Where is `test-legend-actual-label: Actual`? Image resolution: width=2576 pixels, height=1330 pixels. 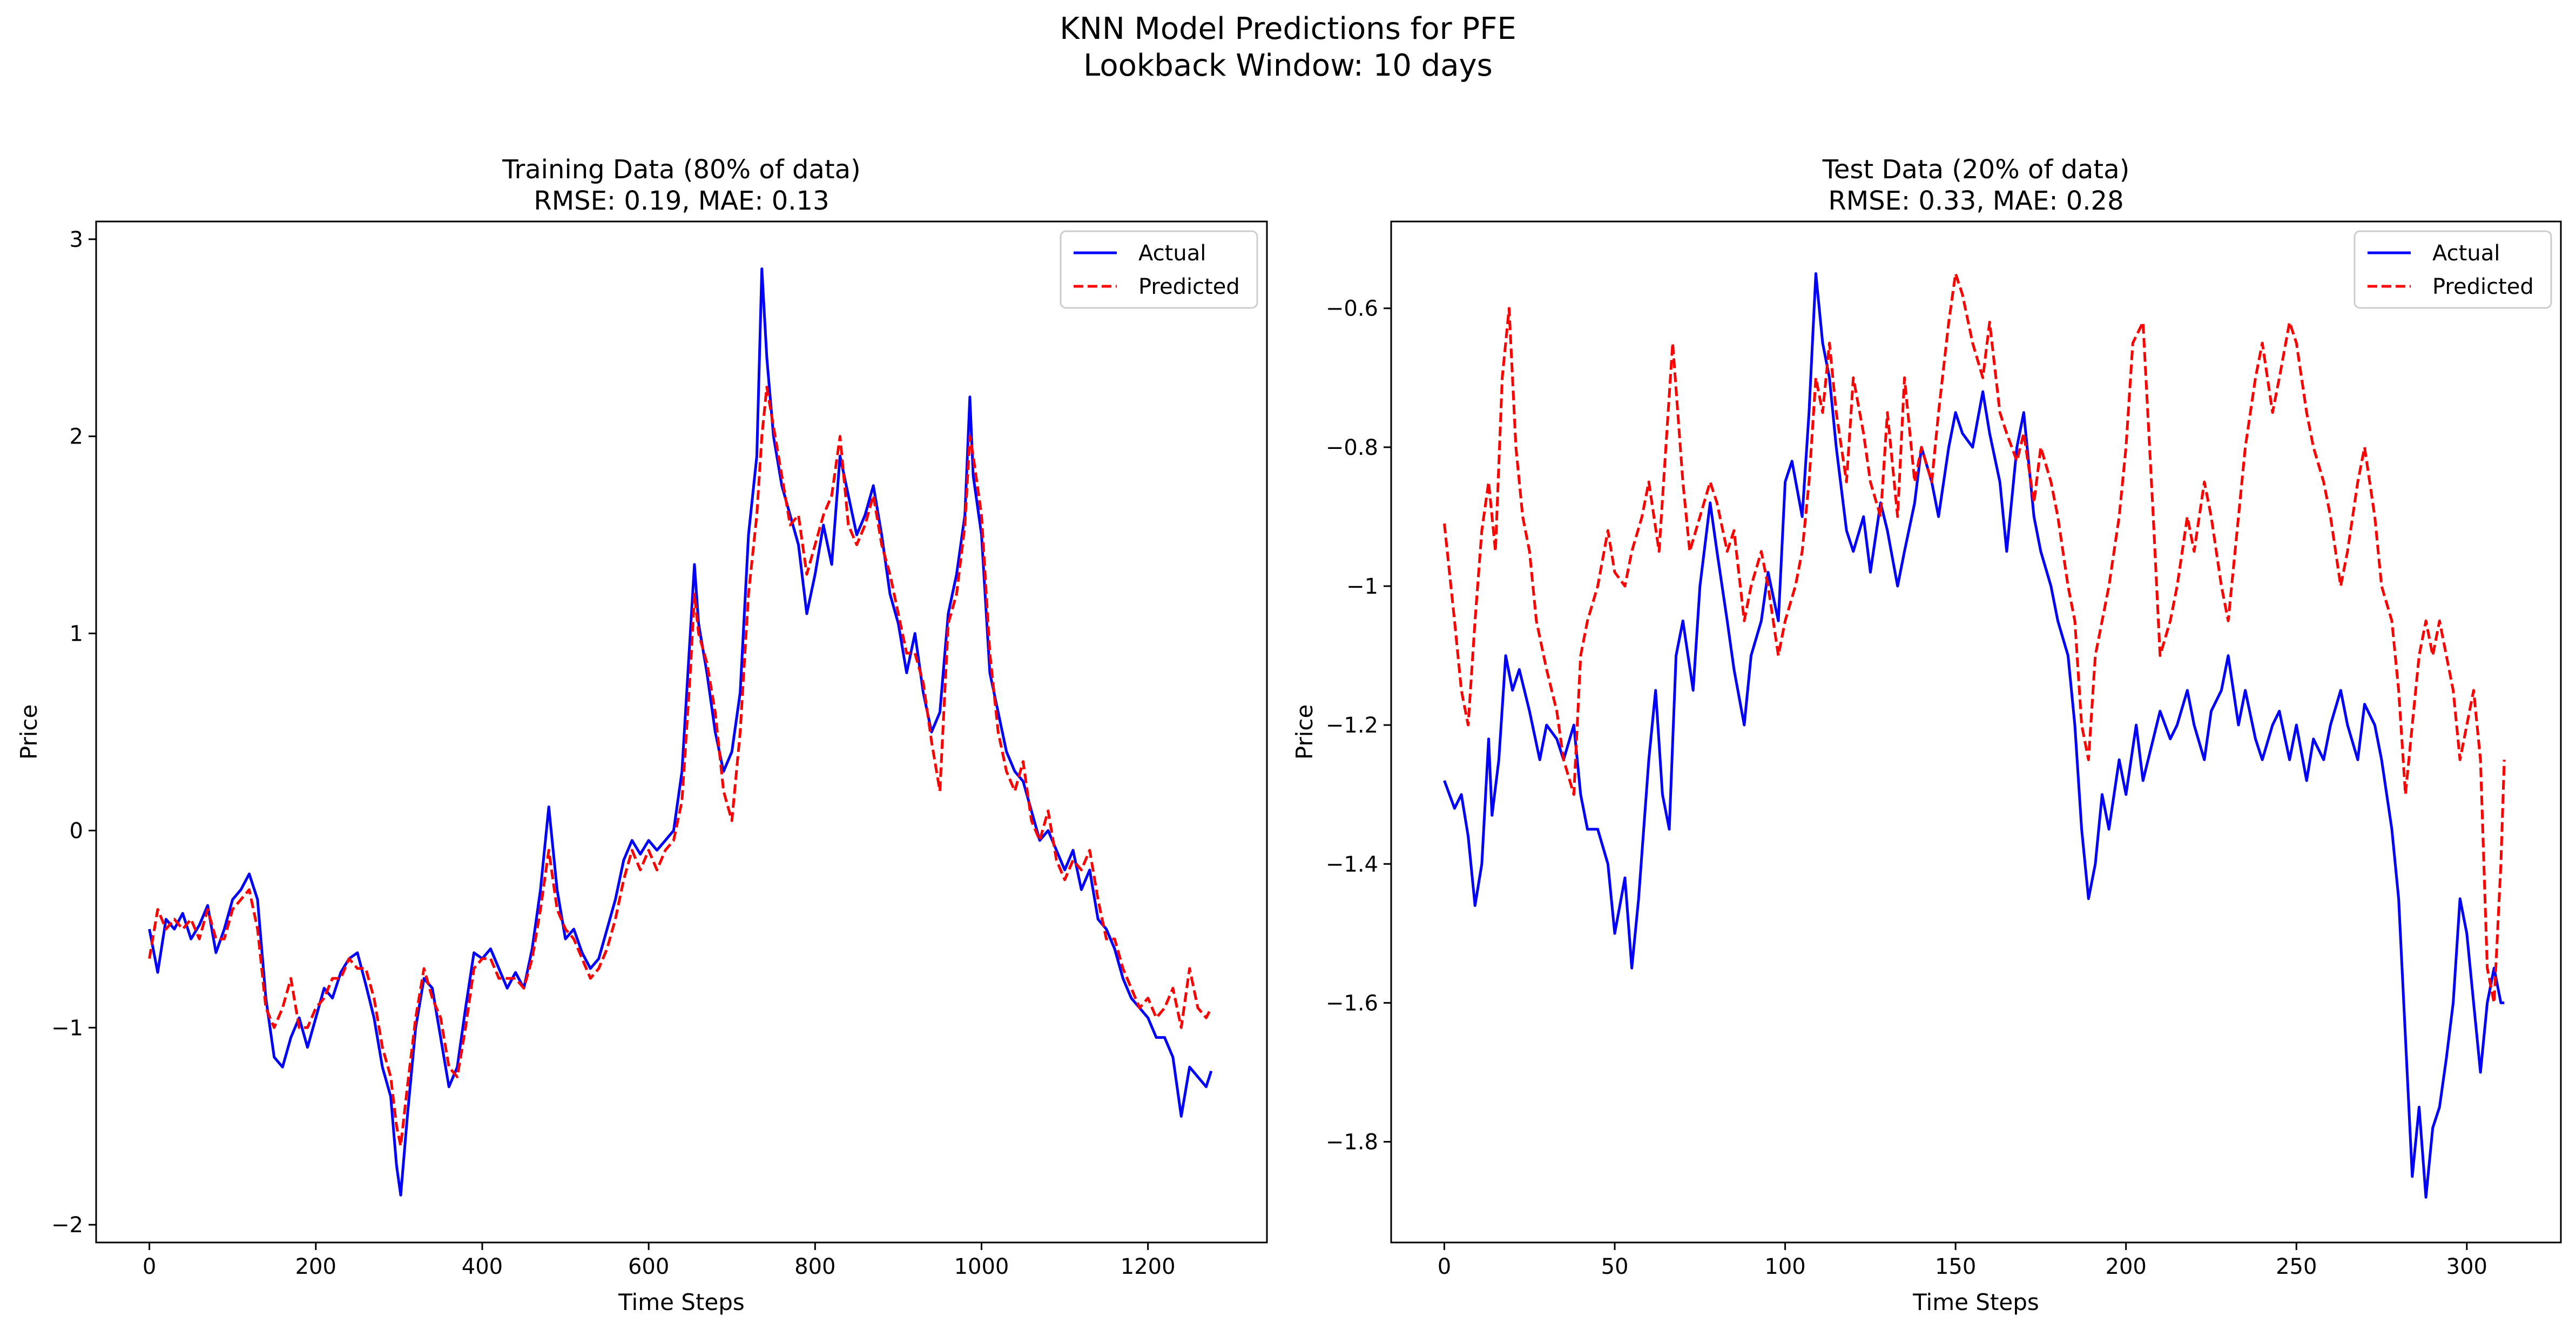 test-legend-actual-label: Actual is located at coordinates (2466, 253).